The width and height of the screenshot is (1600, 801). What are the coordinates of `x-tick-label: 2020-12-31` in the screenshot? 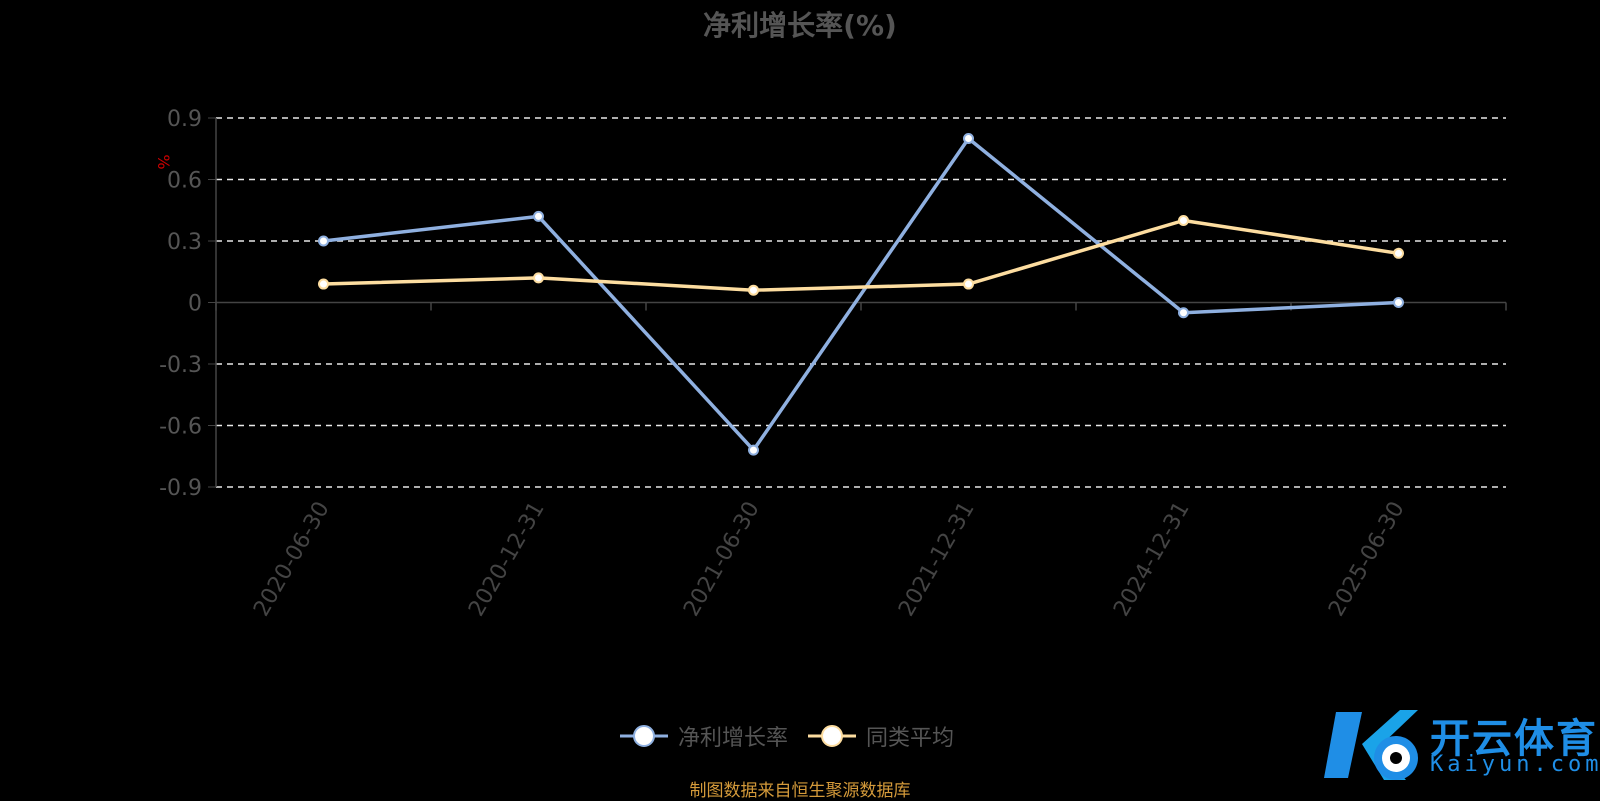 It's located at (507, 559).